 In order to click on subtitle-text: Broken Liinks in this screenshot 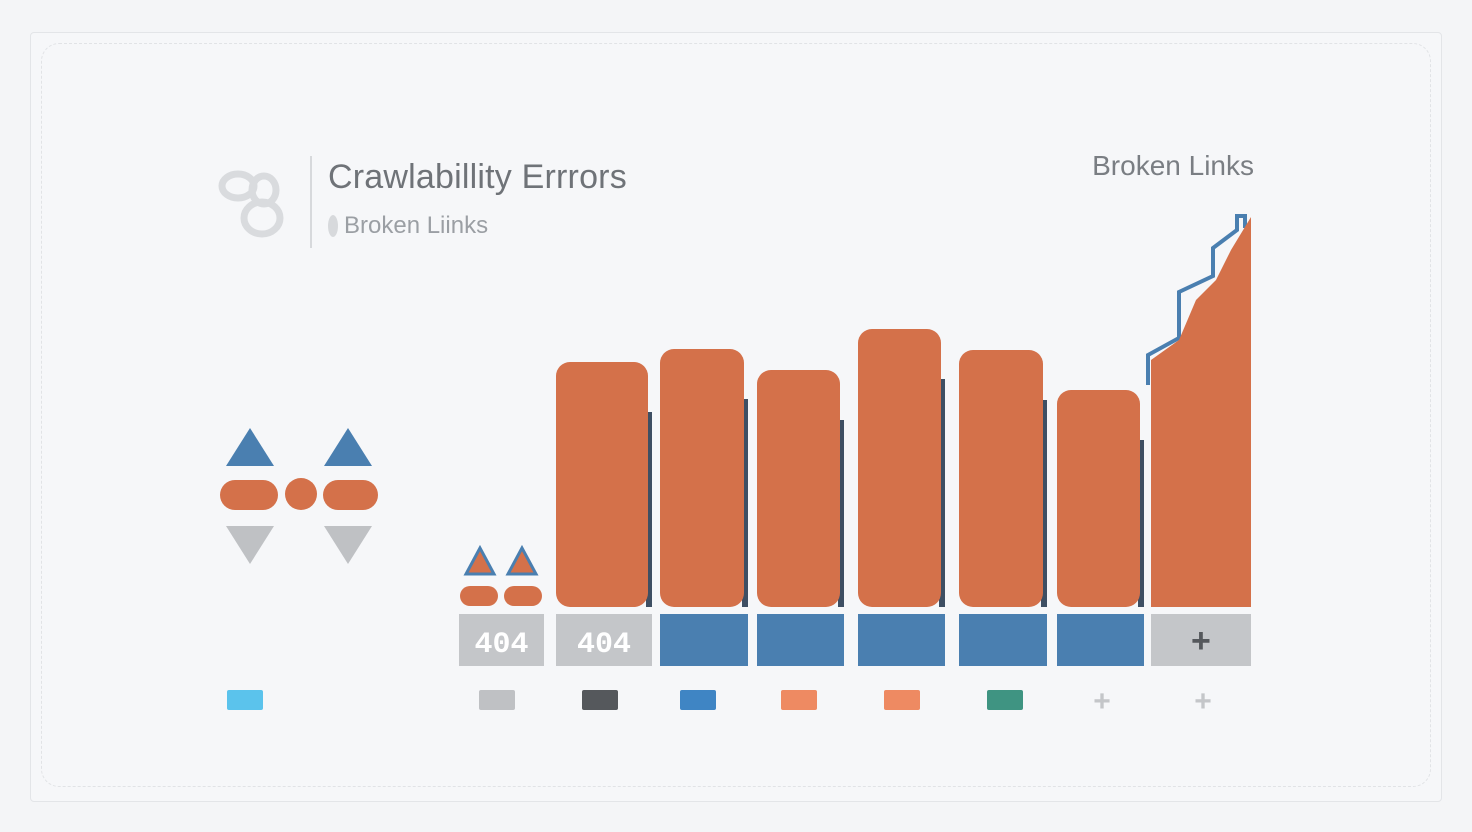, I will do `click(416, 225)`.